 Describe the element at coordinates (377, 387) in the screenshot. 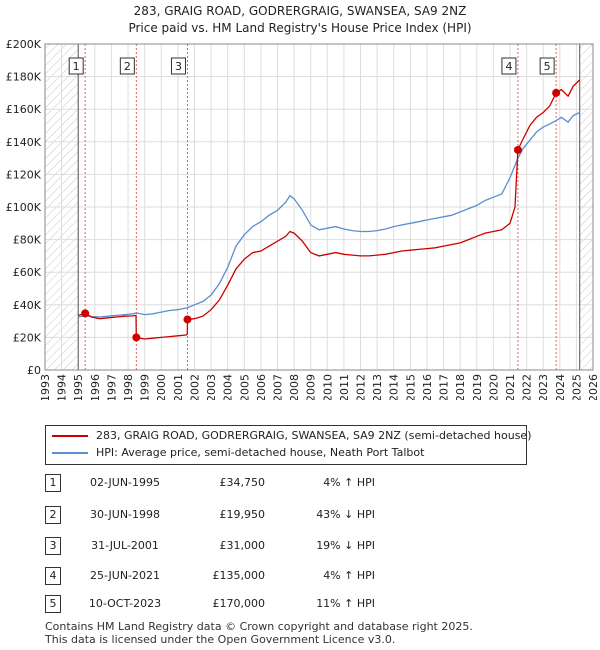

I see `x-tick-label: 2013` at that location.